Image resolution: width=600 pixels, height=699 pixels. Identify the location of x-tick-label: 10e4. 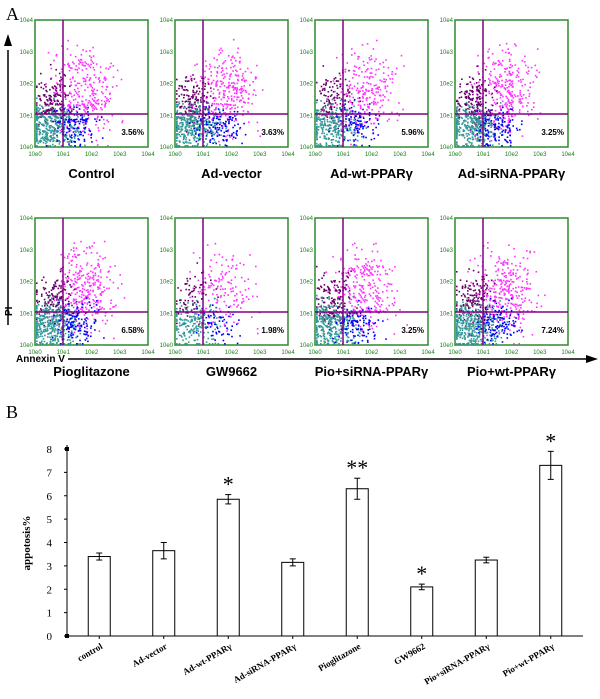
(568, 155).